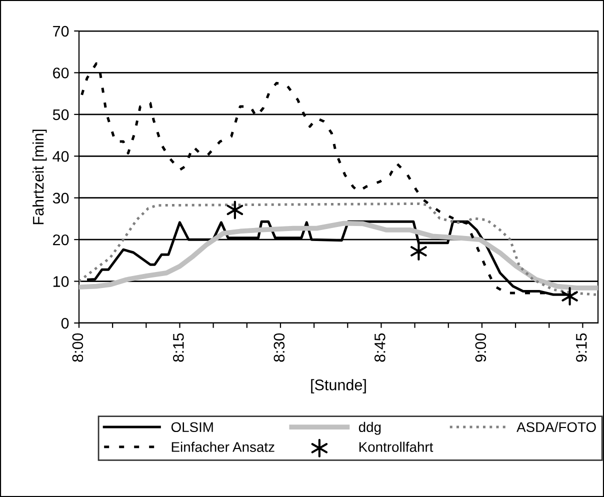  Describe the element at coordinates (78, 347) in the screenshot. I see `x-tick-label: 8:00` at that location.